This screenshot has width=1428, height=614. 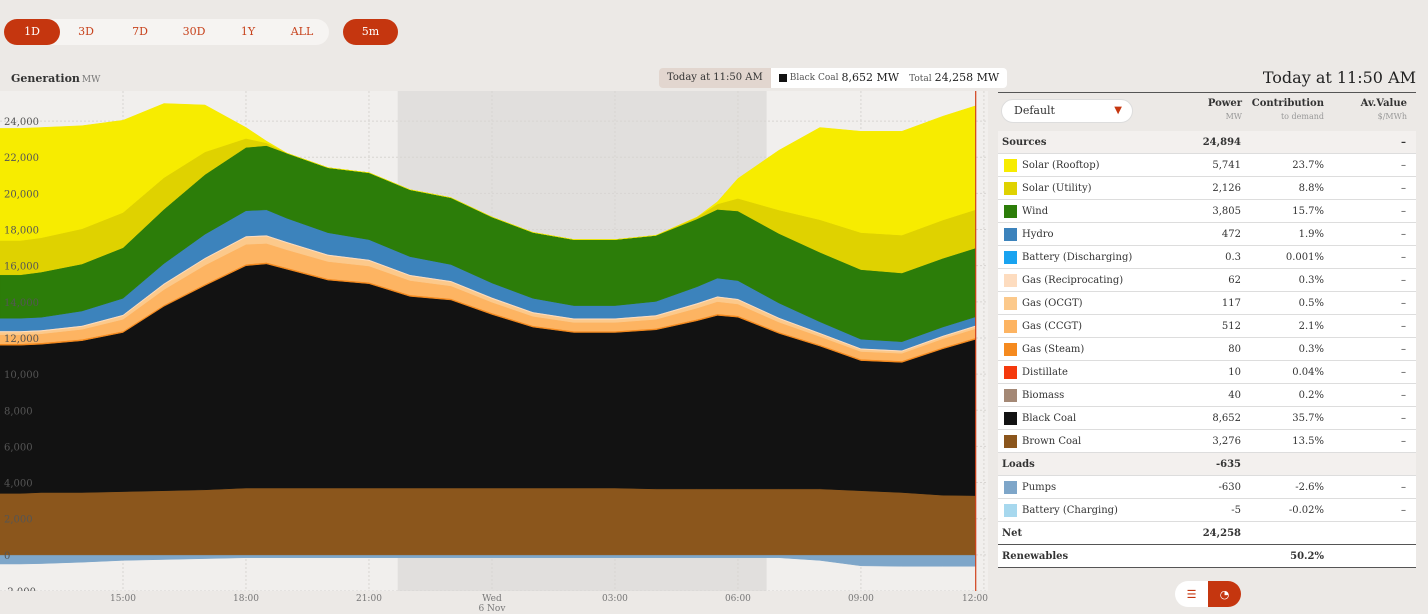 What do you see at coordinates (1207, 303) in the screenshot?
I see `table-row: Gas (OCGT) 117 0.5% –` at bounding box center [1207, 303].